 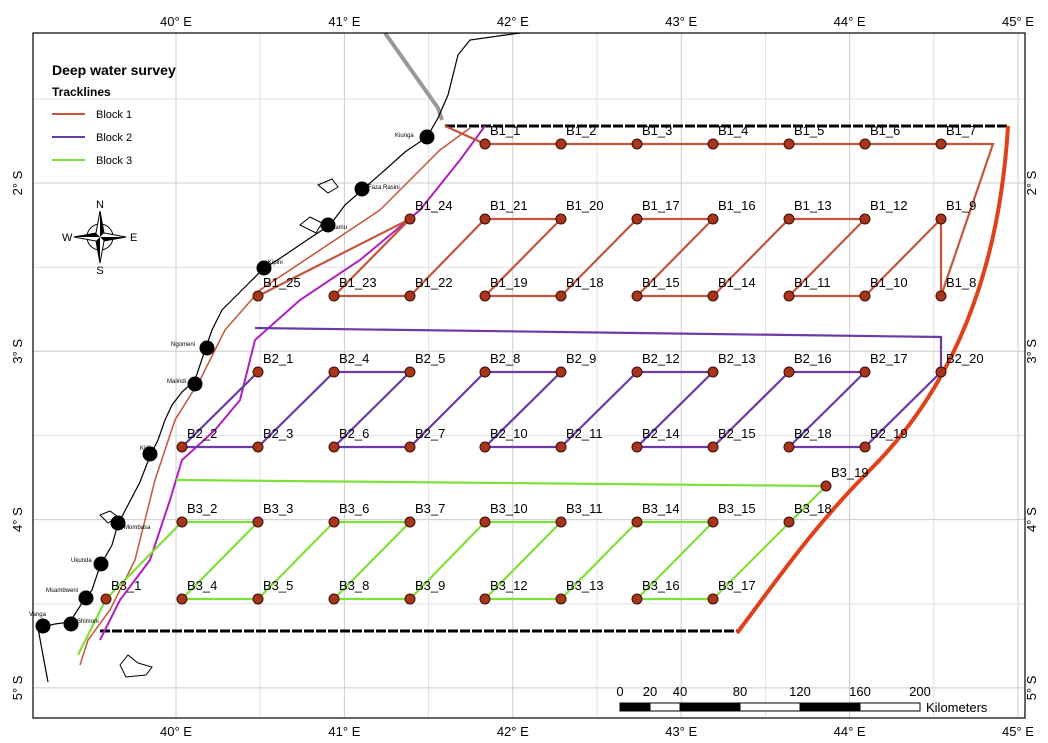 I want to click on lon-label-bottom: 40° E, so click(x=176, y=731).